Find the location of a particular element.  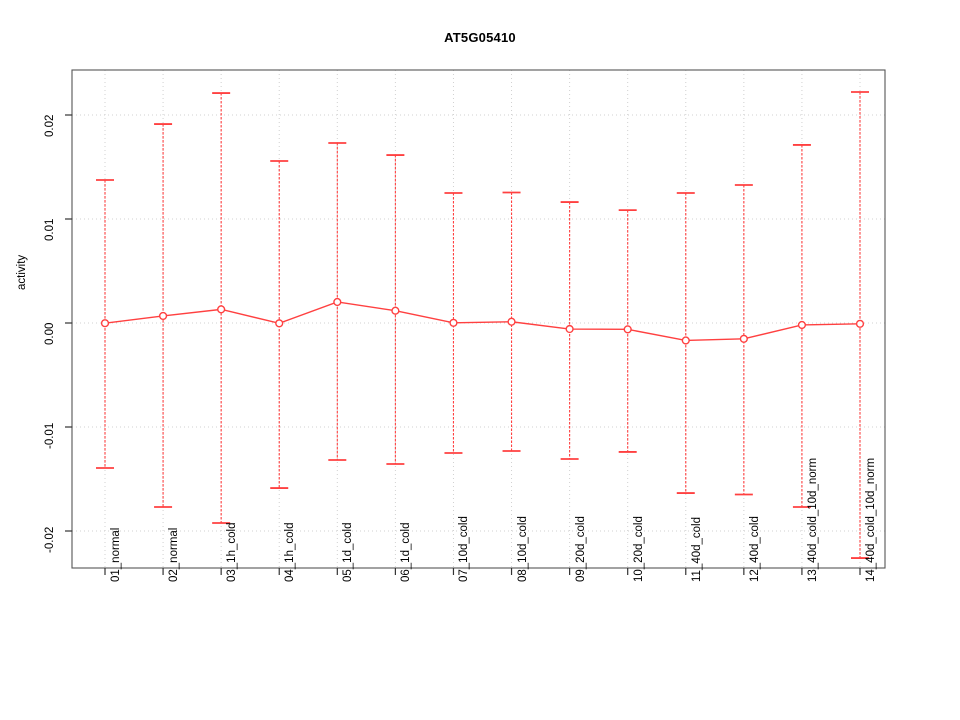

y-tick-label: 0.00 is located at coordinates (50, 333).